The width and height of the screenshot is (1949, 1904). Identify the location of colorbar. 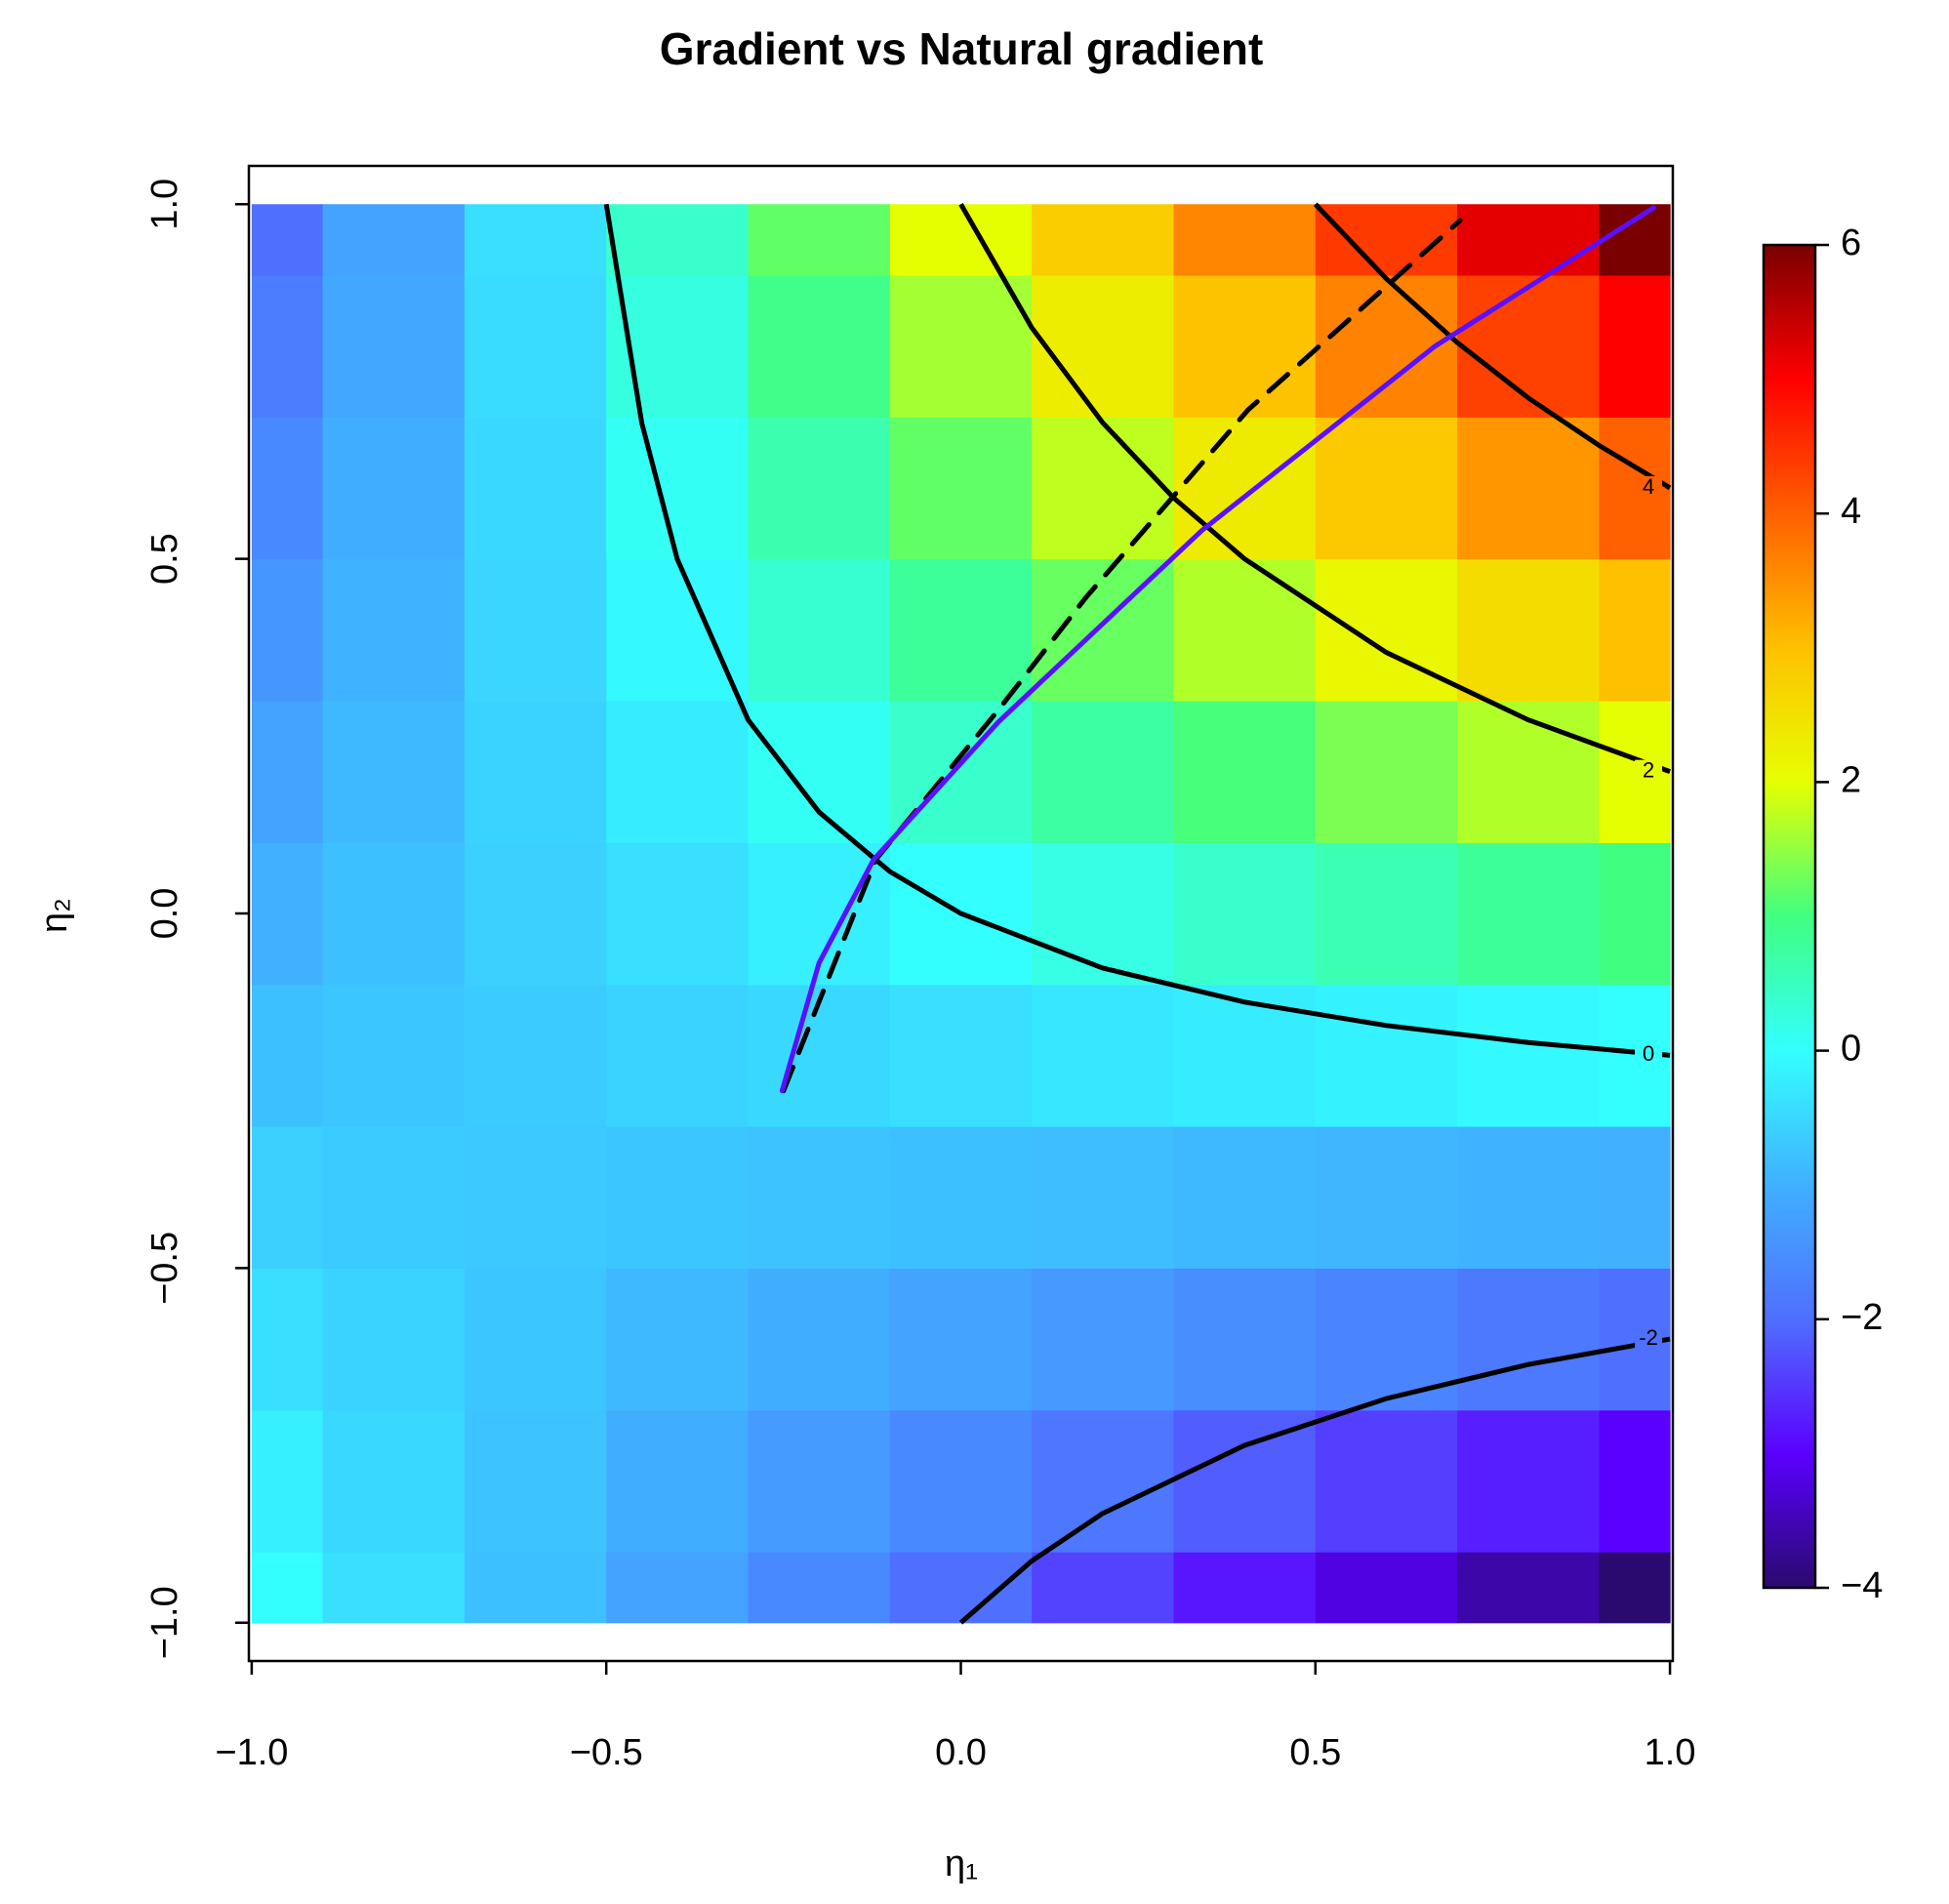
(1790, 916).